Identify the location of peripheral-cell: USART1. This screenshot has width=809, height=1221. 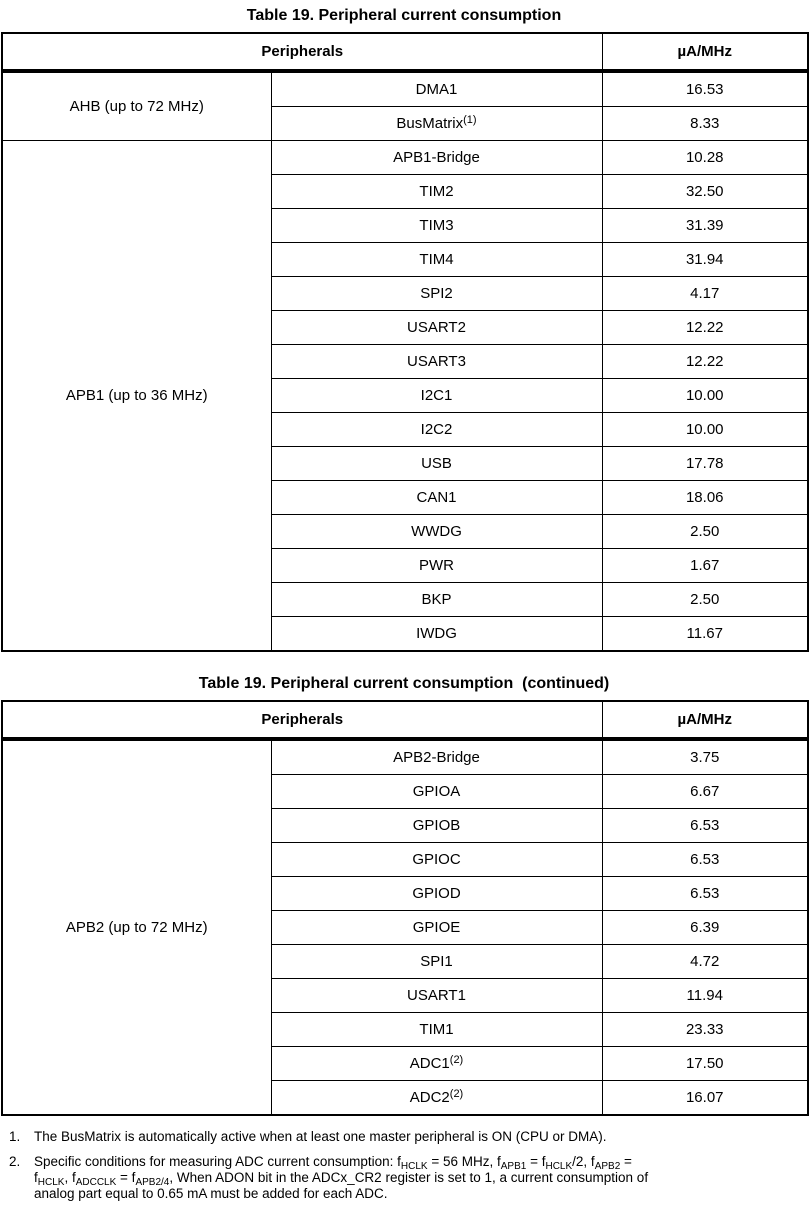
(436, 995).